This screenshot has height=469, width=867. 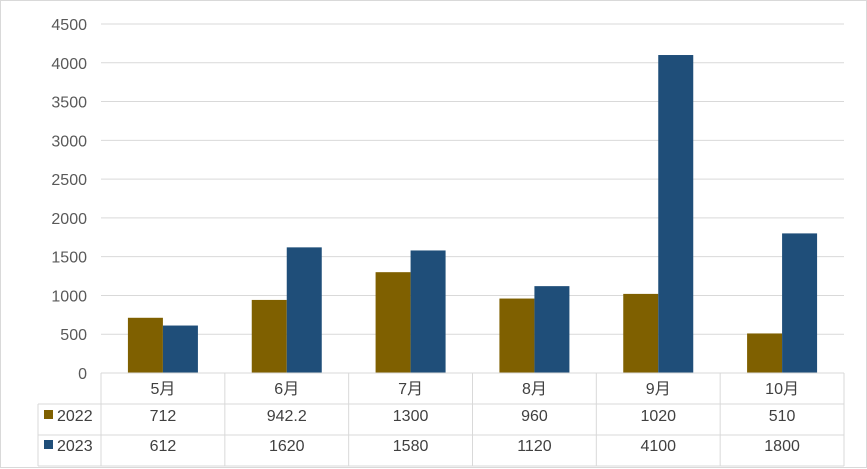 What do you see at coordinates (534, 446) in the screenshot?
I see `data-value-label: 1120` at bounding box center [534, 446].